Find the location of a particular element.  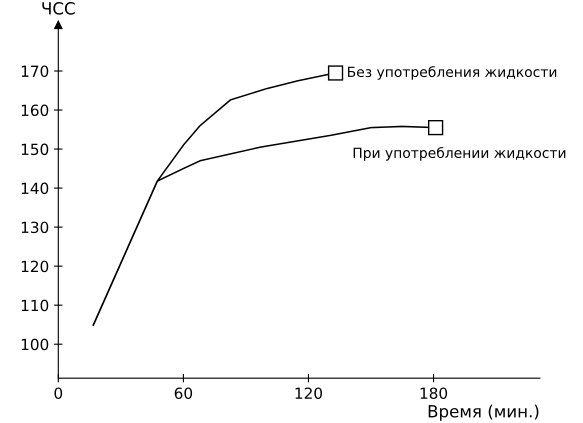

series-label: При употреблении жидкости is located at coordinates (460, 154).